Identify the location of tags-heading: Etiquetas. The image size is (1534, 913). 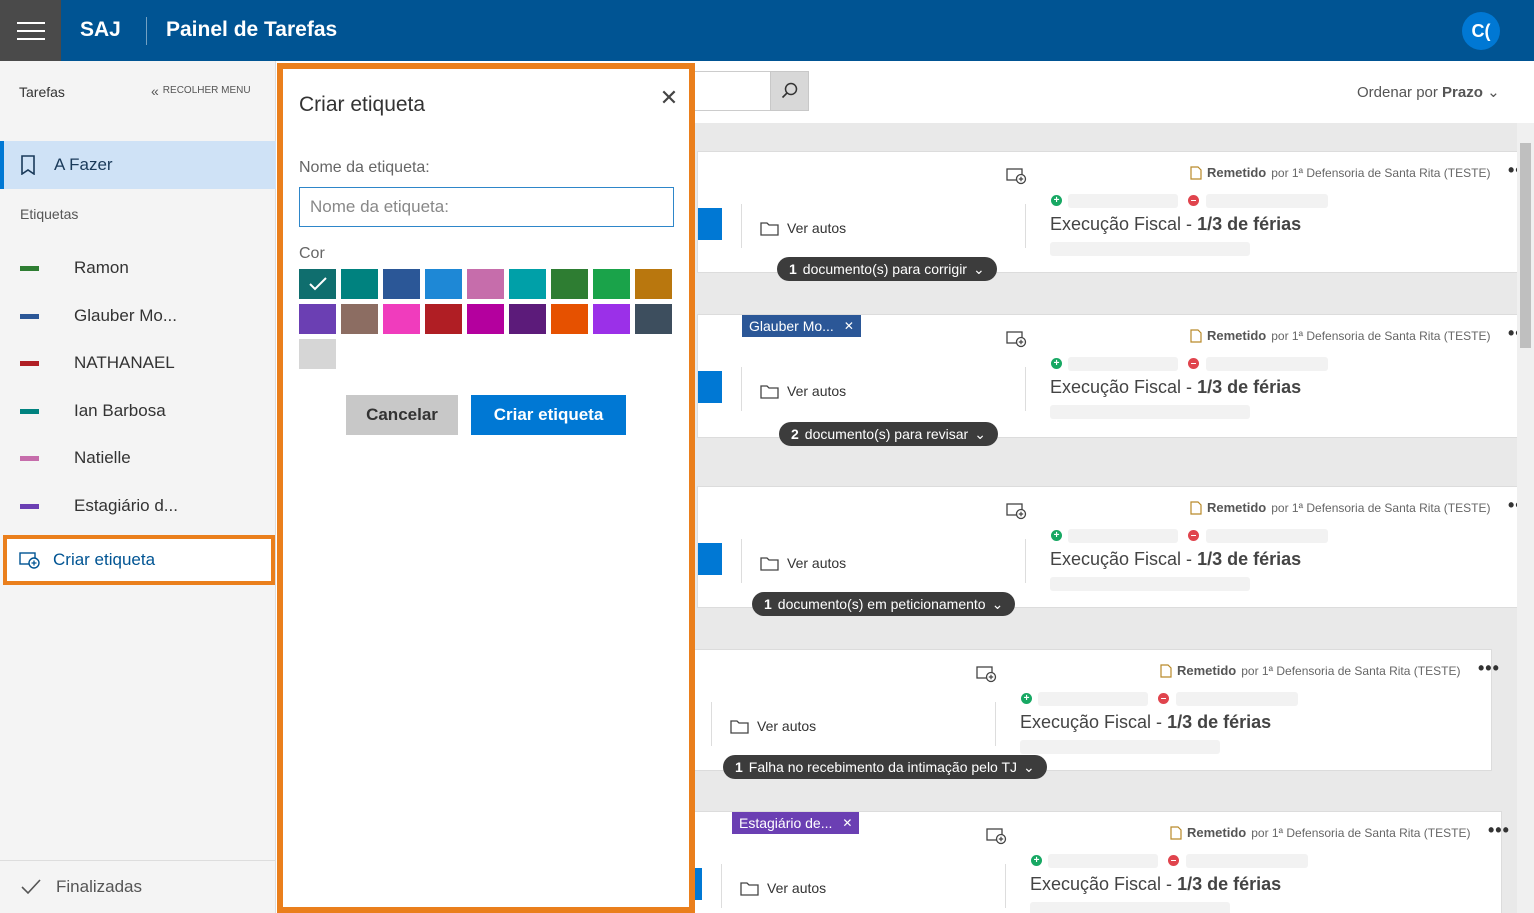
(49, 214).